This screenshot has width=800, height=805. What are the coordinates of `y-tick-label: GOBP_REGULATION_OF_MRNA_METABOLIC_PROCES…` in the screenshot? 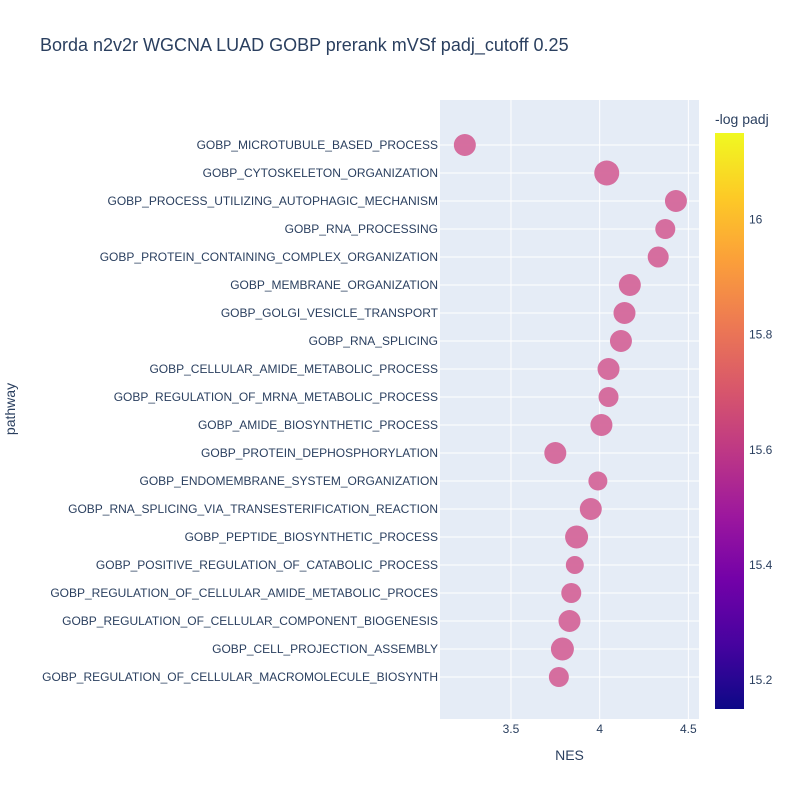 It's located at (276, 397).